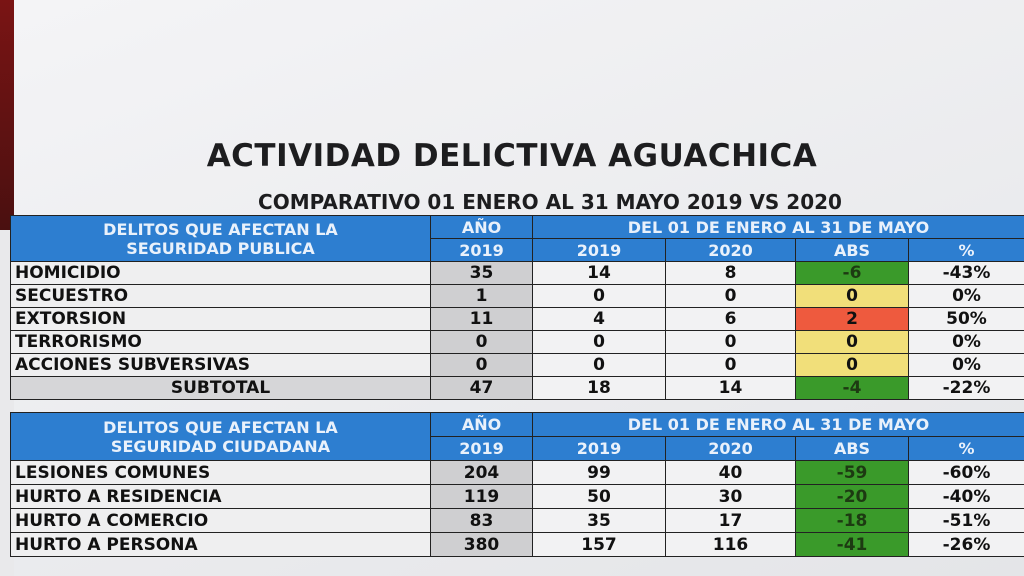 Image resolution: width=1024 pixels, height=576 pixels. I want to click on pct-change: -26%, so click(966, 544).